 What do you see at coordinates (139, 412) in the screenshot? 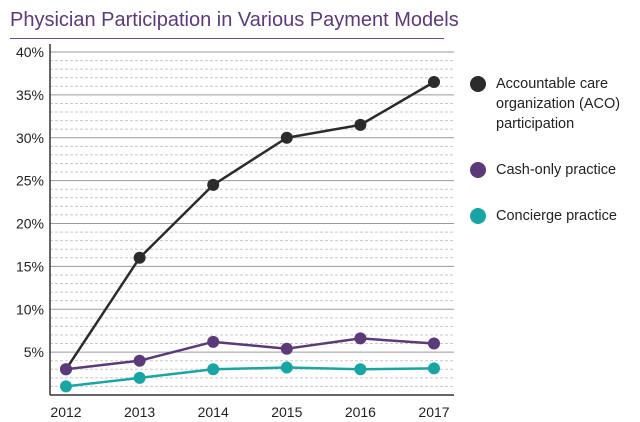
I see `x-tick-label: 2013` at bounding box center [139, 412].